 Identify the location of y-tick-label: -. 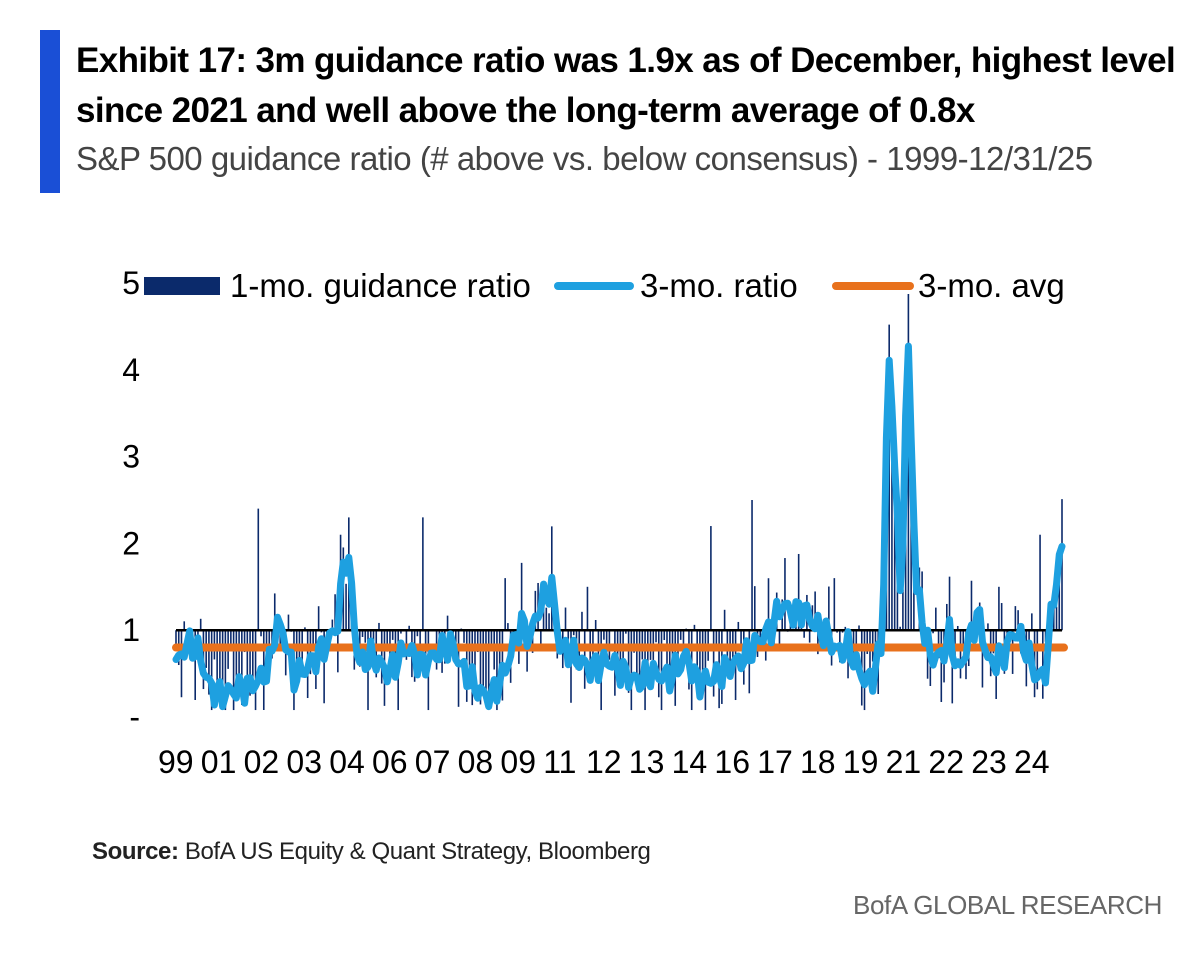
(134, 717).